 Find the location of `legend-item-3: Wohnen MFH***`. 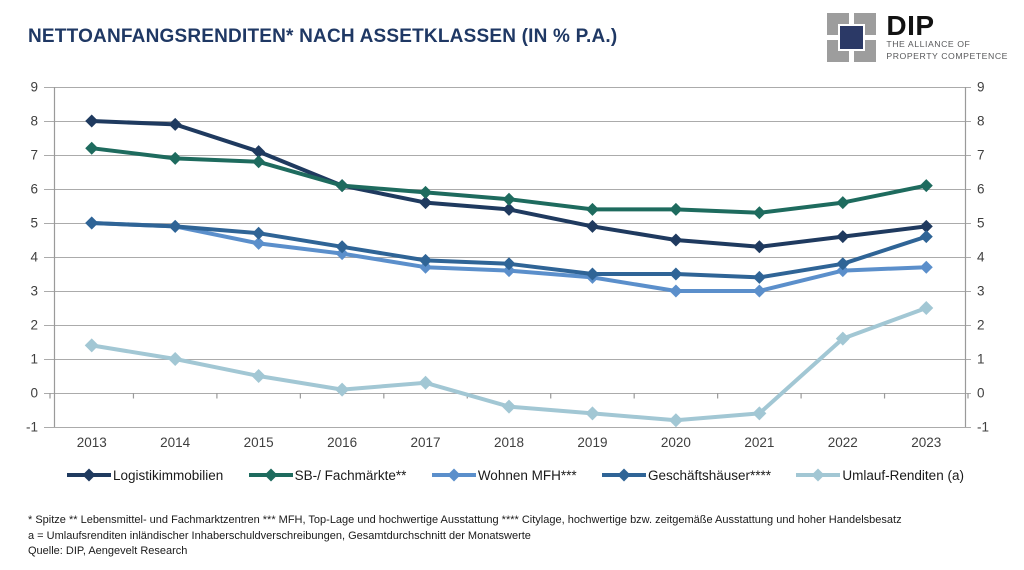

legend-item-3: Wohnen MFH*** is located at coordinates (504, 475).